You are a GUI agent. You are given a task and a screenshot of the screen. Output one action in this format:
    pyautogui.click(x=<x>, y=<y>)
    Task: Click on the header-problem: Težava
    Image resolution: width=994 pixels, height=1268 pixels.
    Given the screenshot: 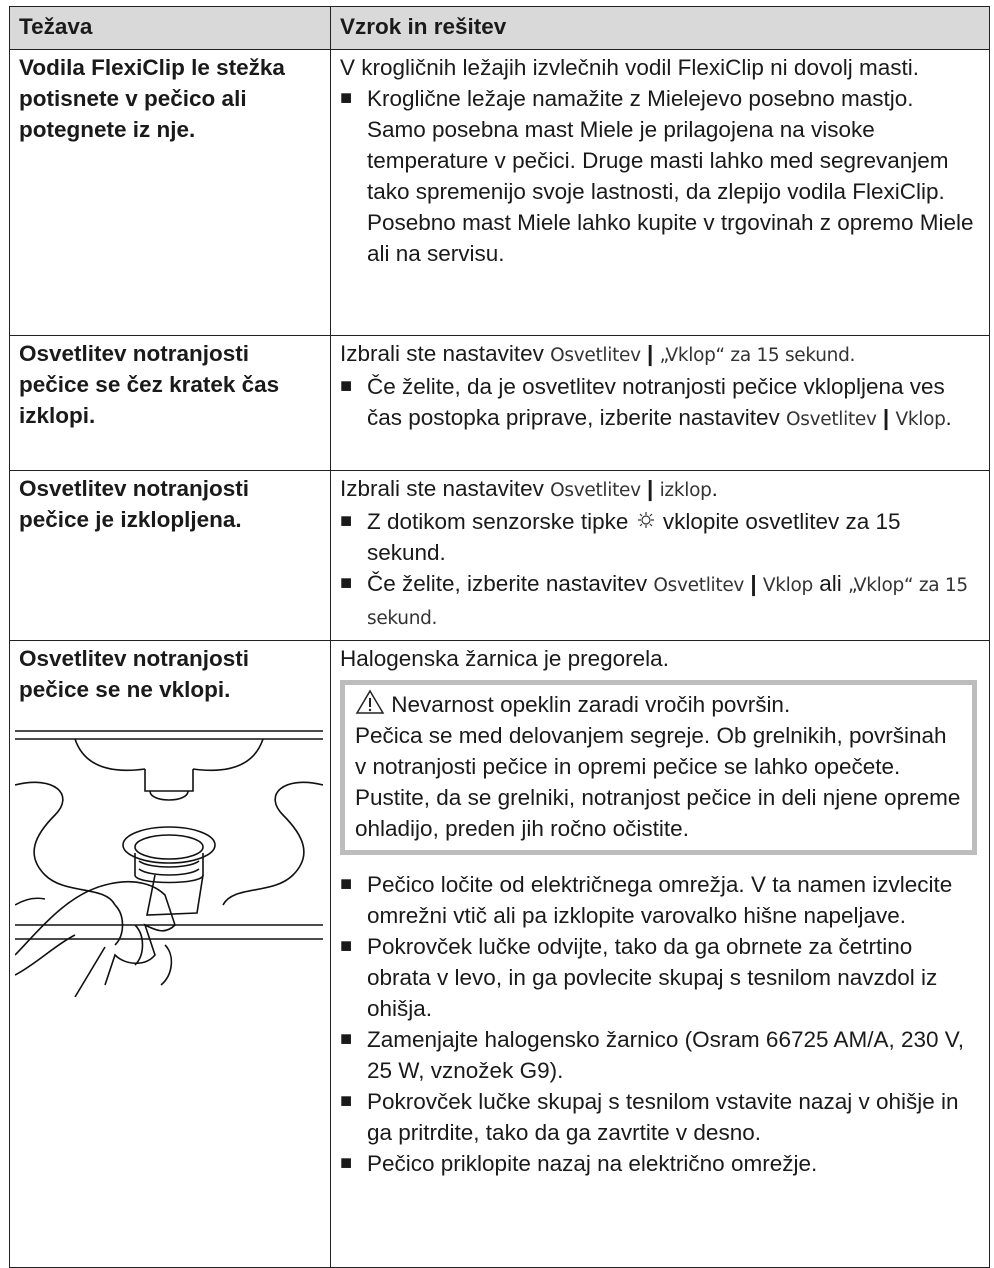 What is the action you would take?
    pyautogui.click(x=170, y=28)
    